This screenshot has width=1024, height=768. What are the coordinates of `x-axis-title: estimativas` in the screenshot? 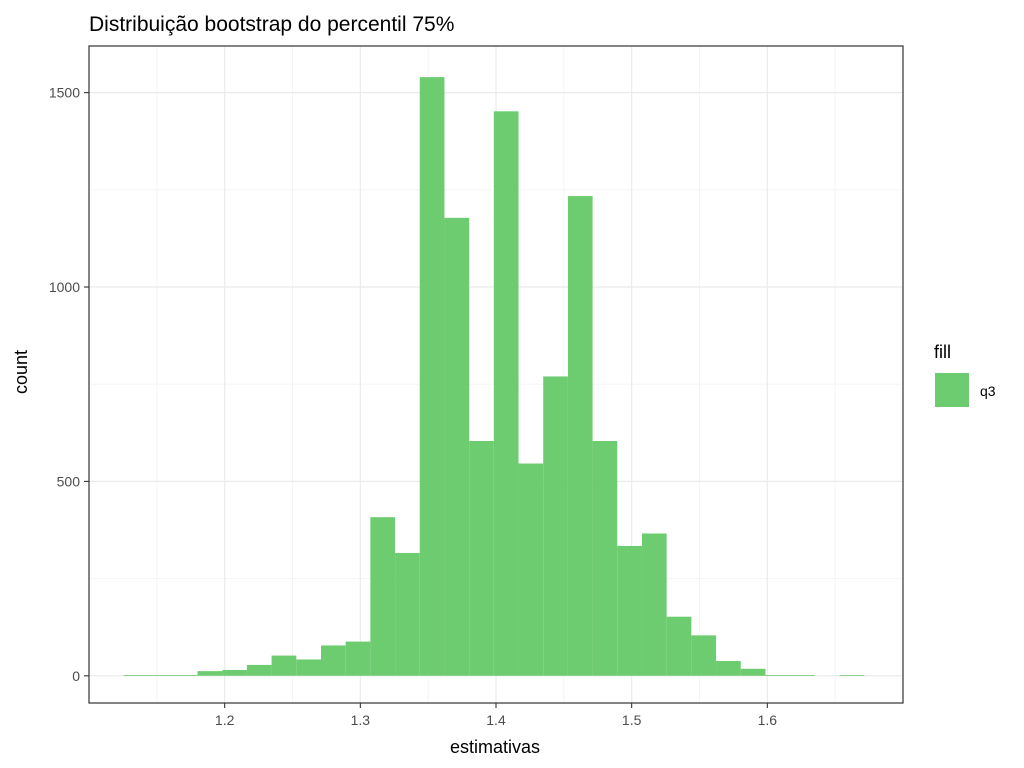 It's located at (495, 747).